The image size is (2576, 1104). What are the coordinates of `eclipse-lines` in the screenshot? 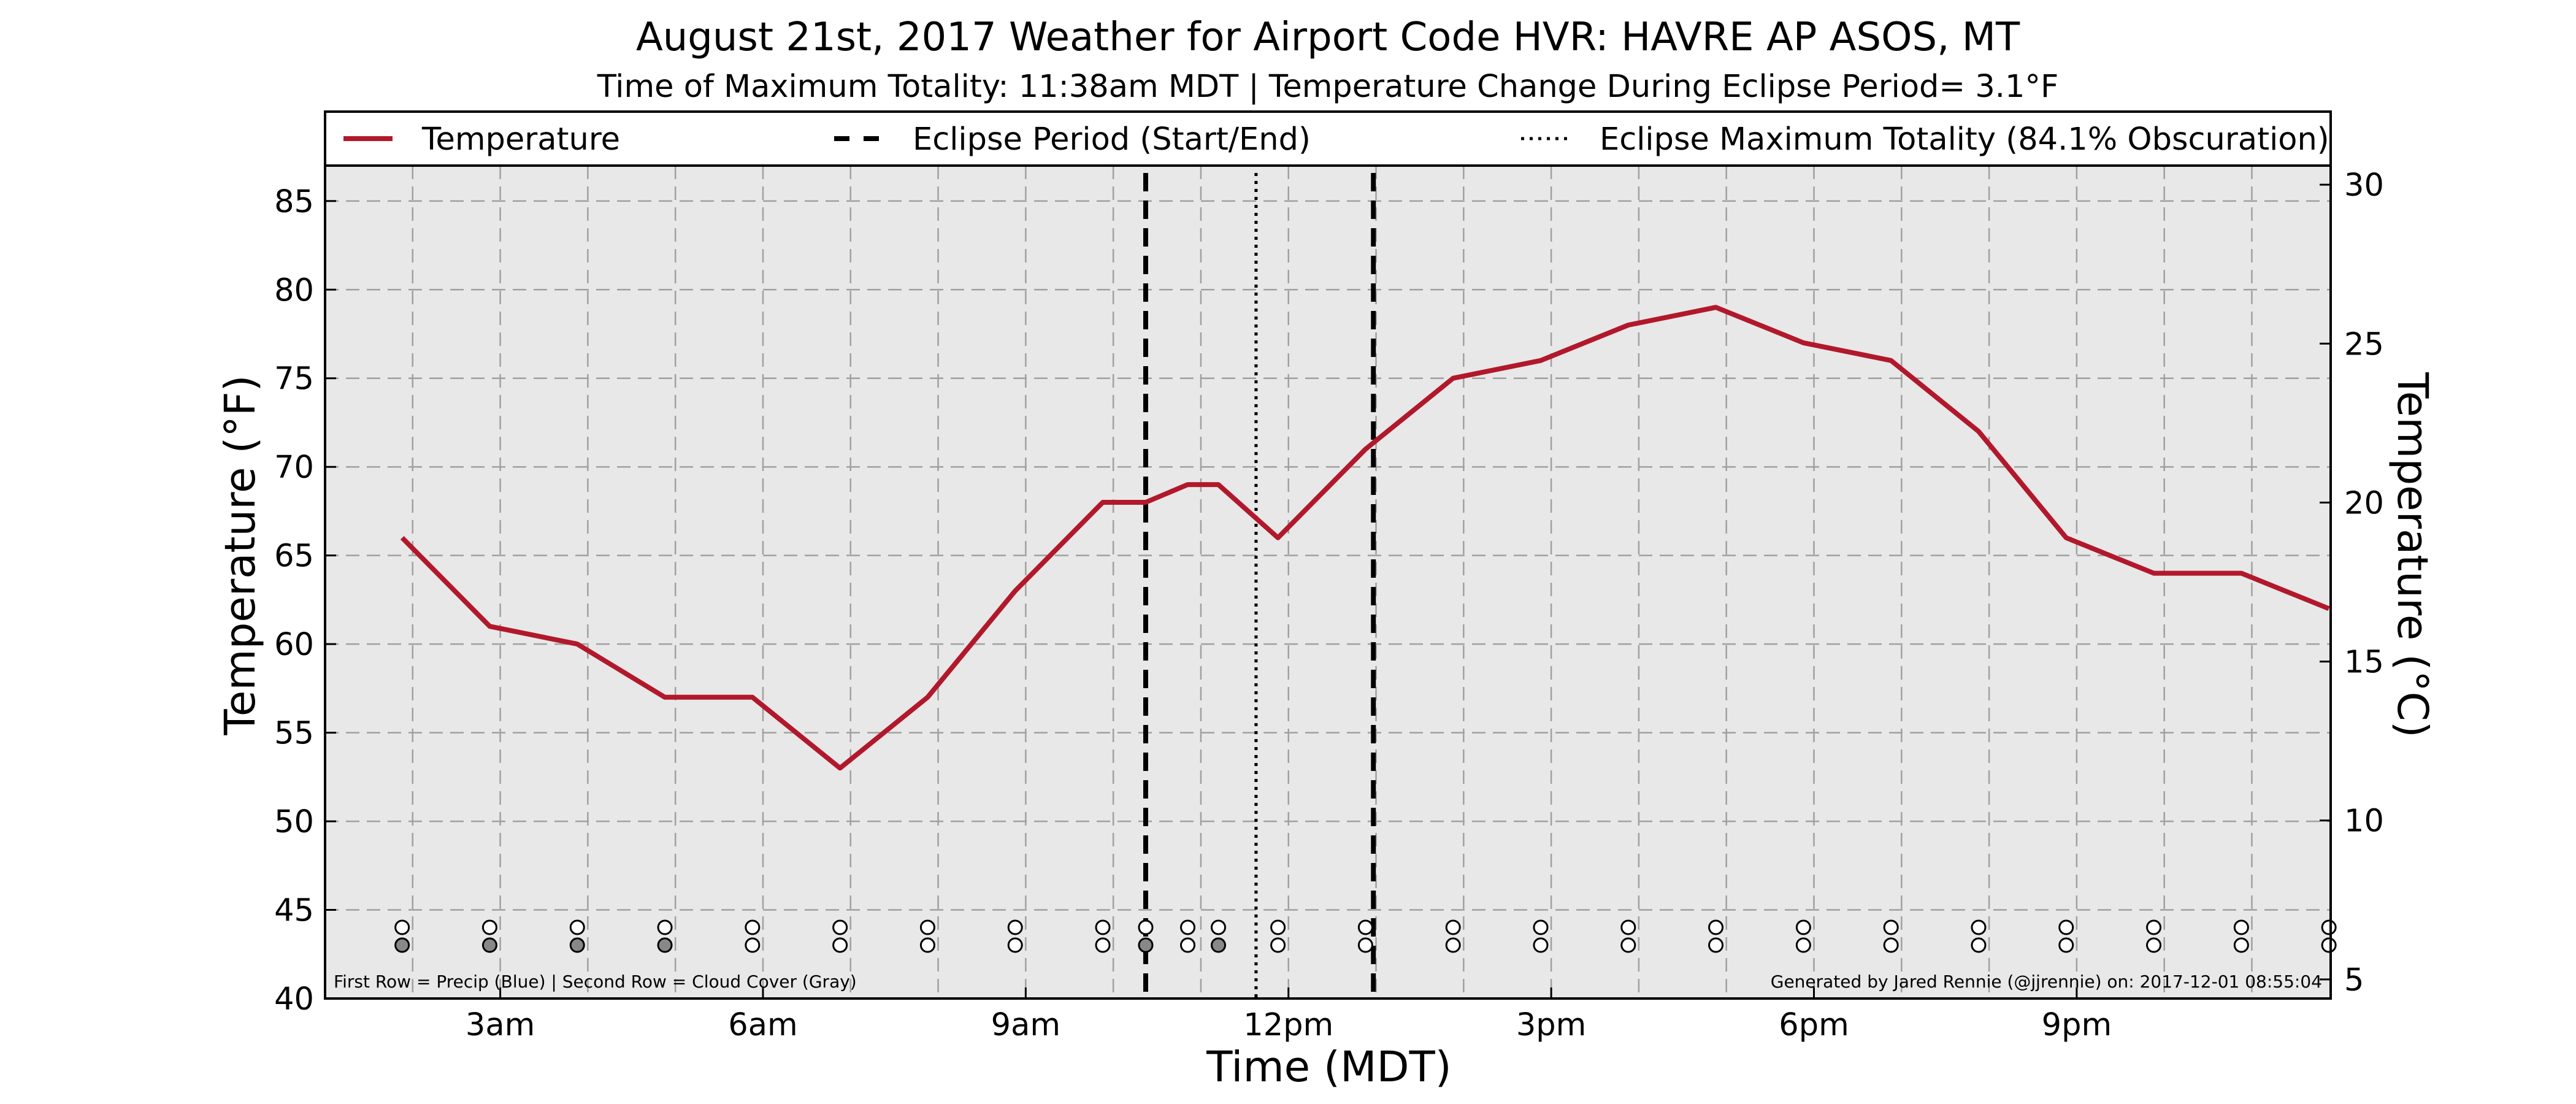 It's located at (1259, 586).